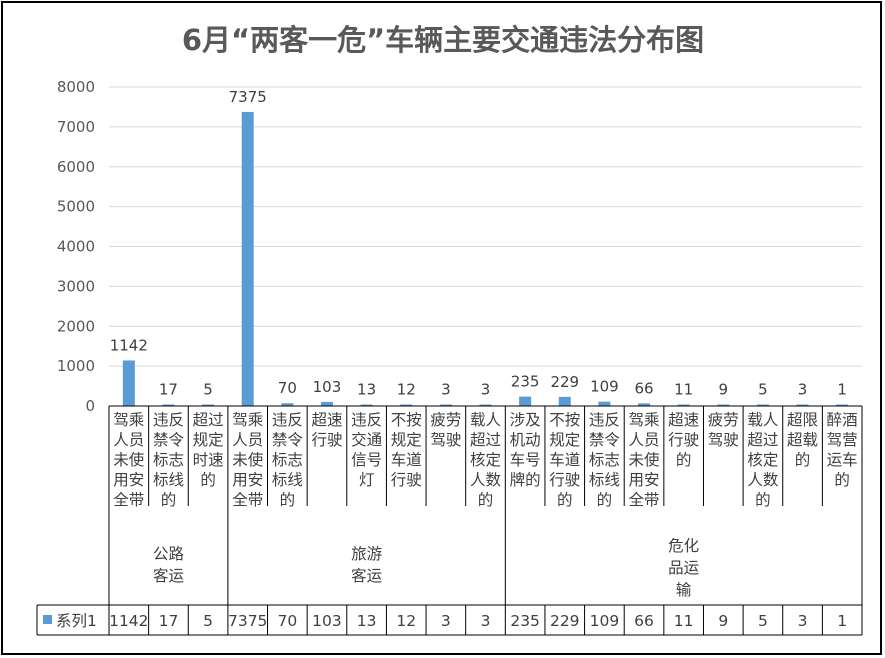 The height and width of the screenshot is (658, 885). What do you see at coordinates (724, 390) in the screenshot?
I see `data-label: 9` at bounding box center [724, 390].